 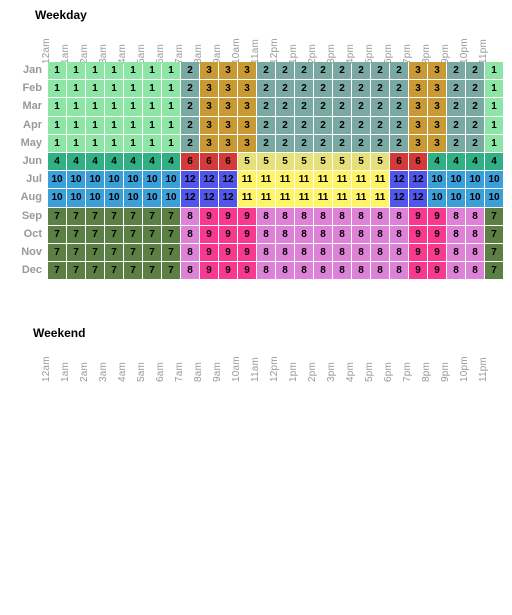 I want to click on month-label: Mar, so click(x=32, y=106).